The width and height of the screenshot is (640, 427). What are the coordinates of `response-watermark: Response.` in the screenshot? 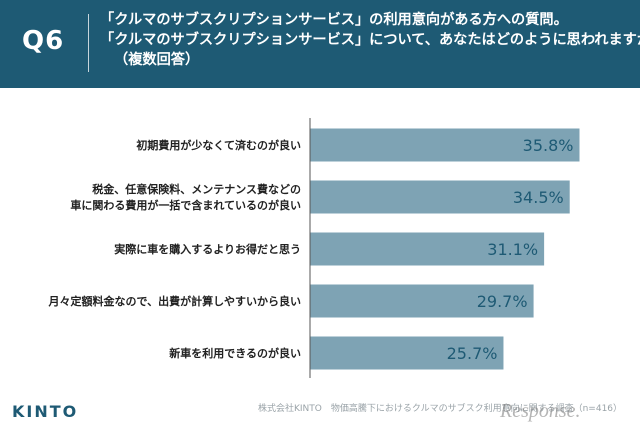 It's located at (540, 411).